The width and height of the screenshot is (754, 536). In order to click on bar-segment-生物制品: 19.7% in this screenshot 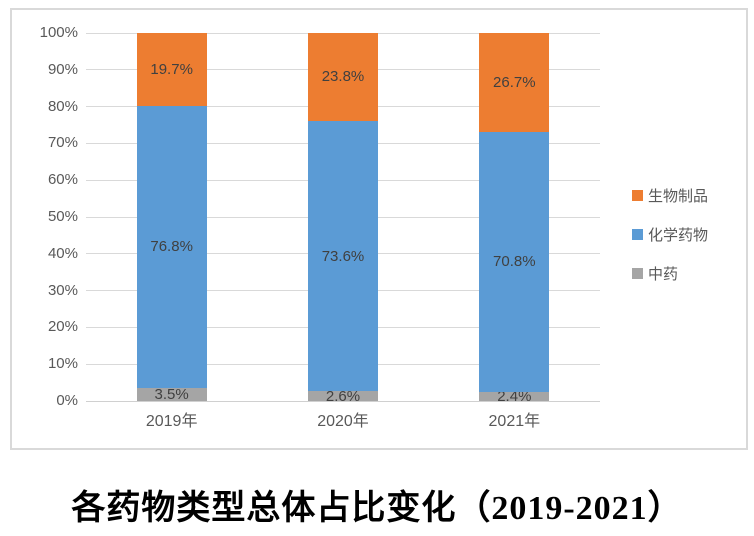, I will do `click(171, 69)`.